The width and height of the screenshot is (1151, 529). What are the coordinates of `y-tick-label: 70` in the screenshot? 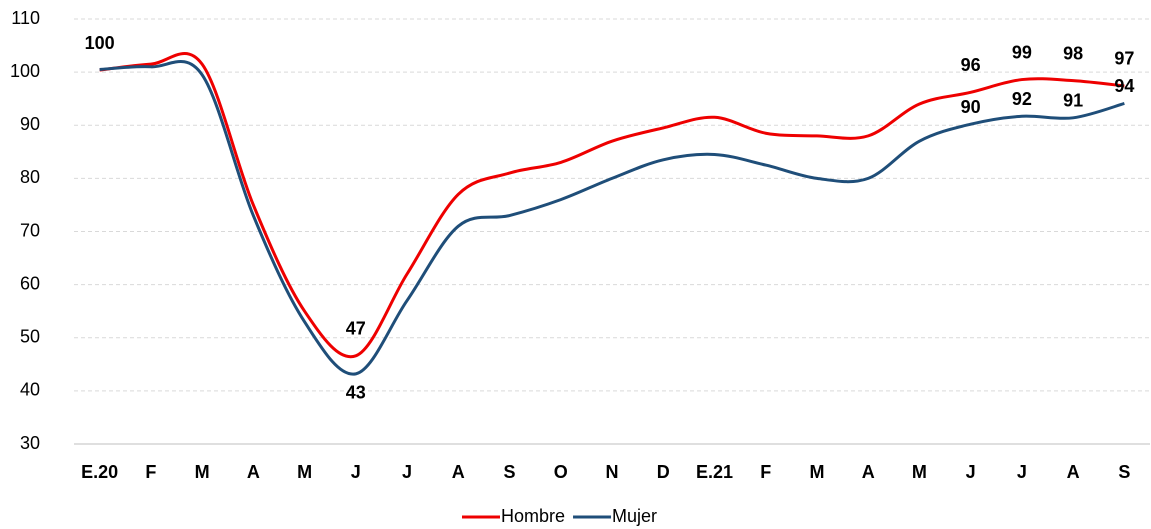 It's located at (30, 230).